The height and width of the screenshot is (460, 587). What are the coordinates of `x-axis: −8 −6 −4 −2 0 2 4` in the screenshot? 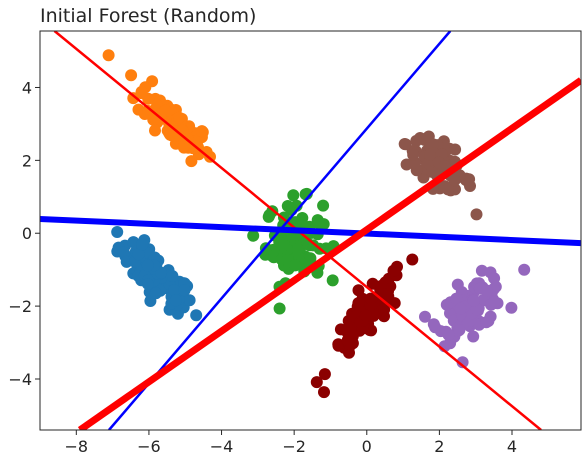 It's located at (291, 443).